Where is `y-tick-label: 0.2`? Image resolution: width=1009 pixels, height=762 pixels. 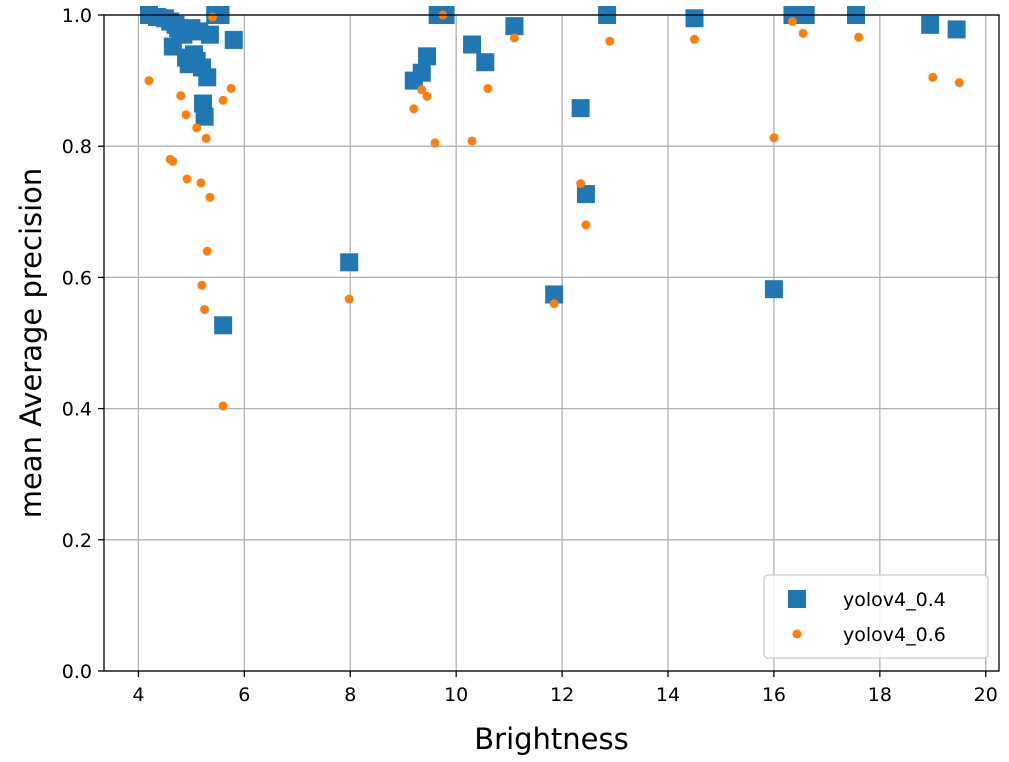
y-tick-label: 0.2 is located at coordinates (77, 541).